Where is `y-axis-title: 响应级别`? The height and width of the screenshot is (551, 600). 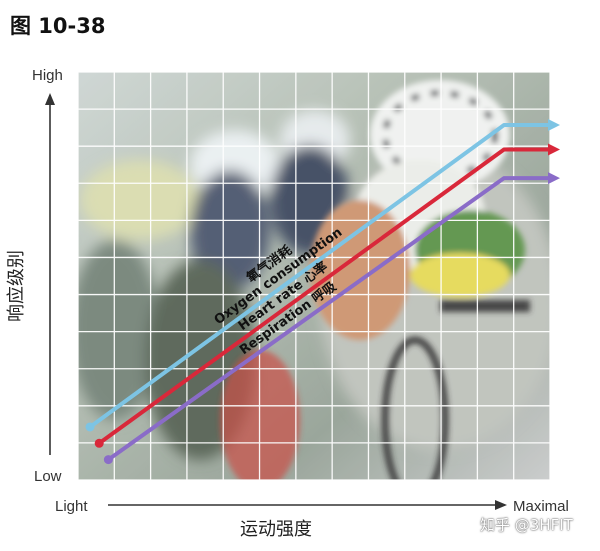 y-axis-title: 响应级别 is located at coordinates (16, 286).